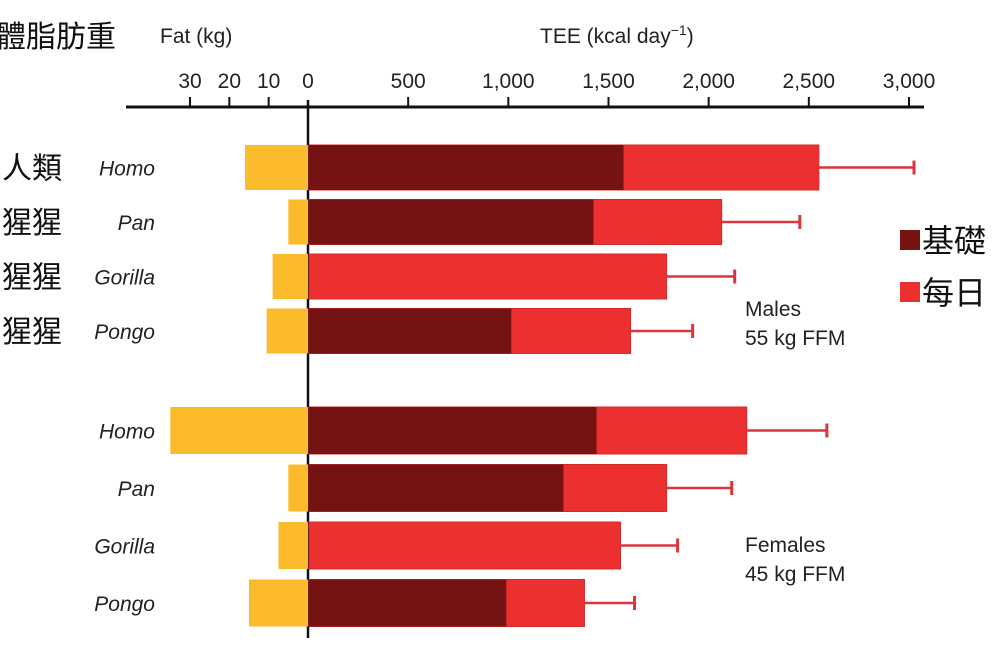 The width and height of the screenshot is (1000, 666). What do you see at coordinates (608, 81) in the screenshot?
I see `tee-tick-label: 1,500` at bounding box center [608, 81].